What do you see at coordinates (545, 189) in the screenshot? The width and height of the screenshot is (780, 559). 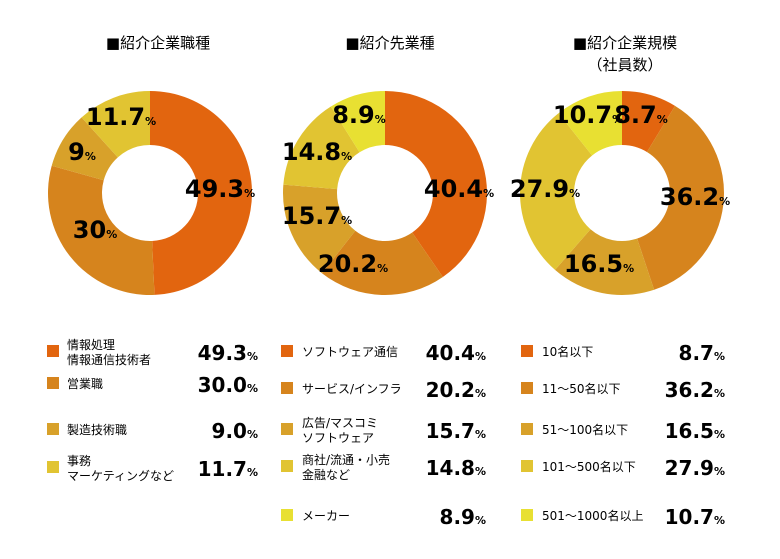 I see `slice-label: 27.9%` at bounding box center [545, 189].